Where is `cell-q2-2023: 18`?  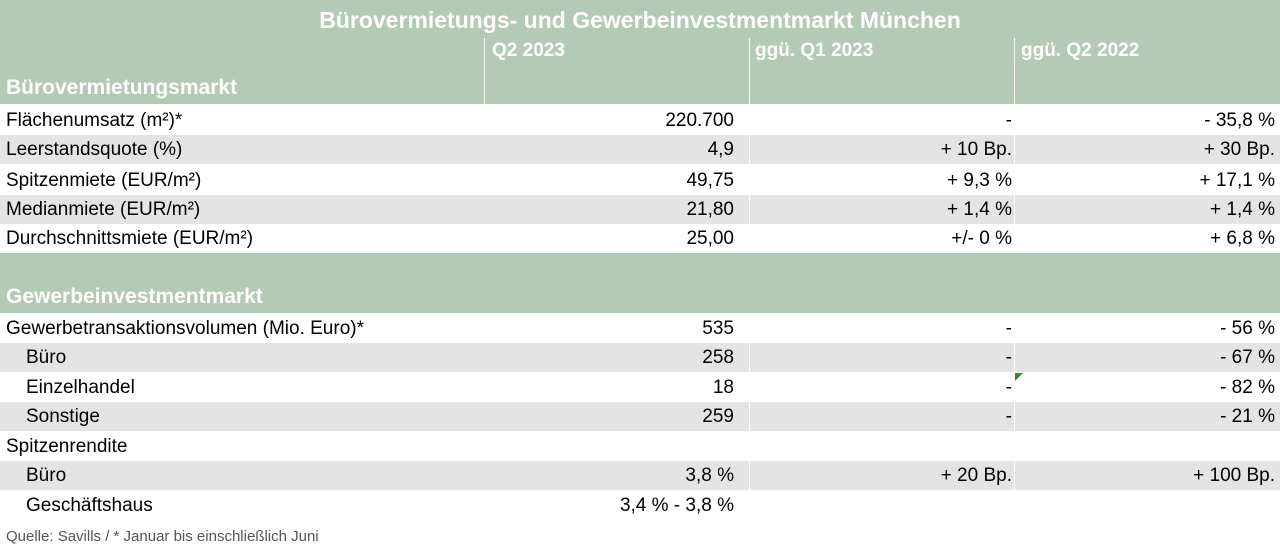
cell-q2-2023: 18 is located at coordinates (723, 387).